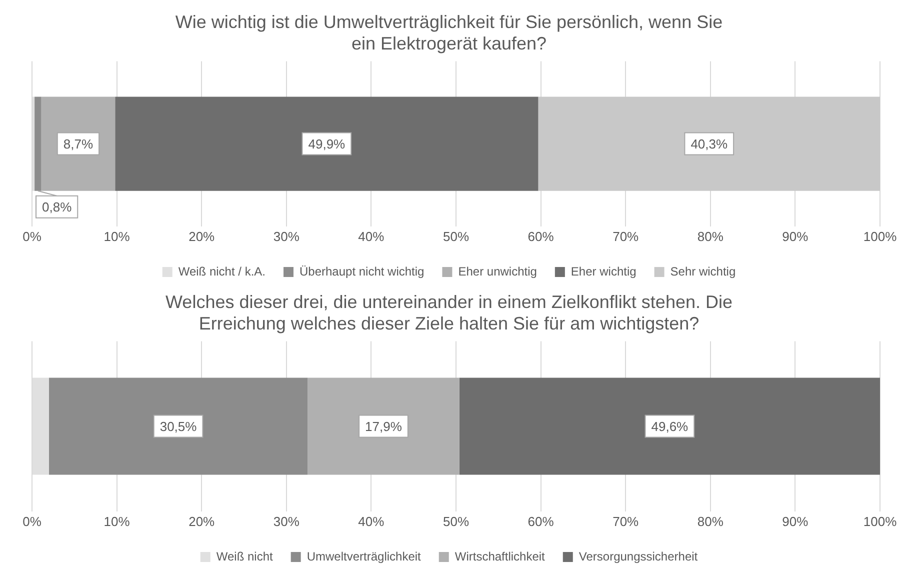  What do you see at coordinates (603, 271) in the screenshot?
I see `legend-label: Eher wichtig` at bounding box center [603, 271].